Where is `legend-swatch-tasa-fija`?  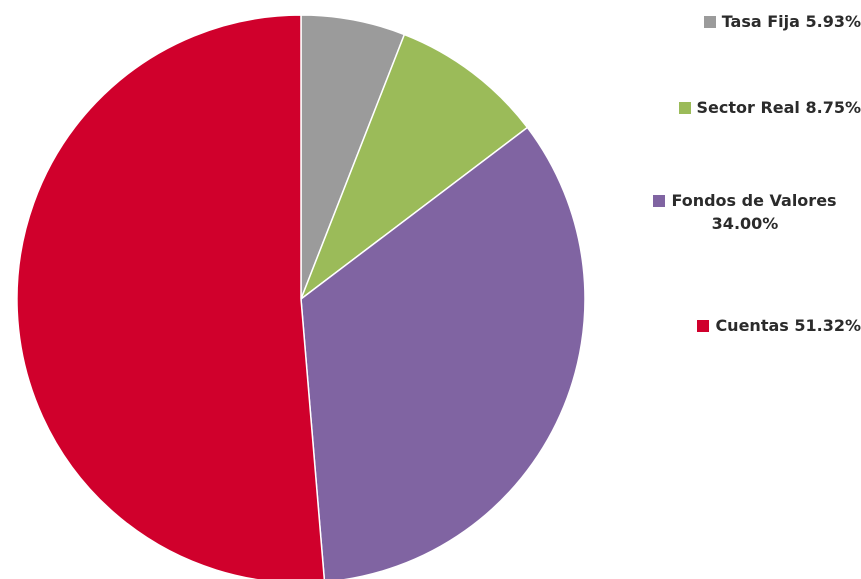
legend-swatch-tasa-fija is located at coordinates (709, 22).